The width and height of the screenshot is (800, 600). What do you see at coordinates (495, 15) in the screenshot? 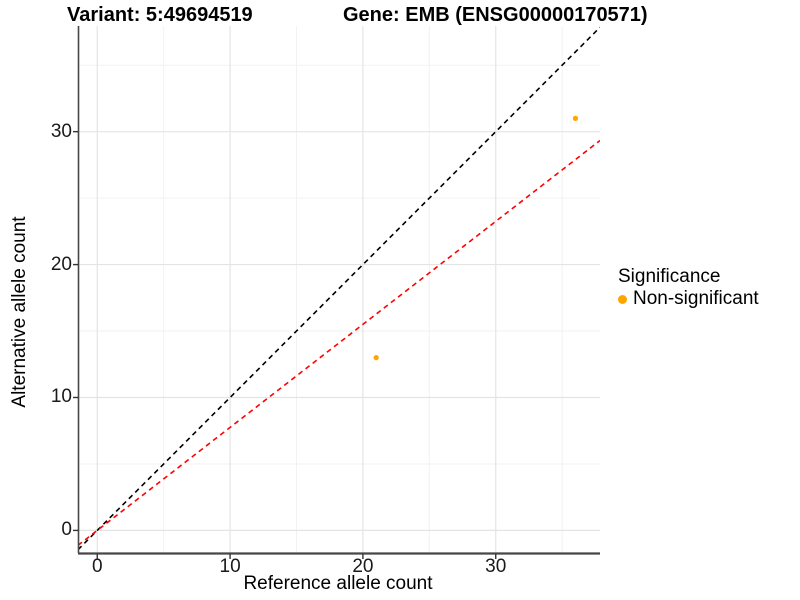
I see `gene-title: Gene: EMB (ENSG00000170571)` at bounding box center [495, 15].